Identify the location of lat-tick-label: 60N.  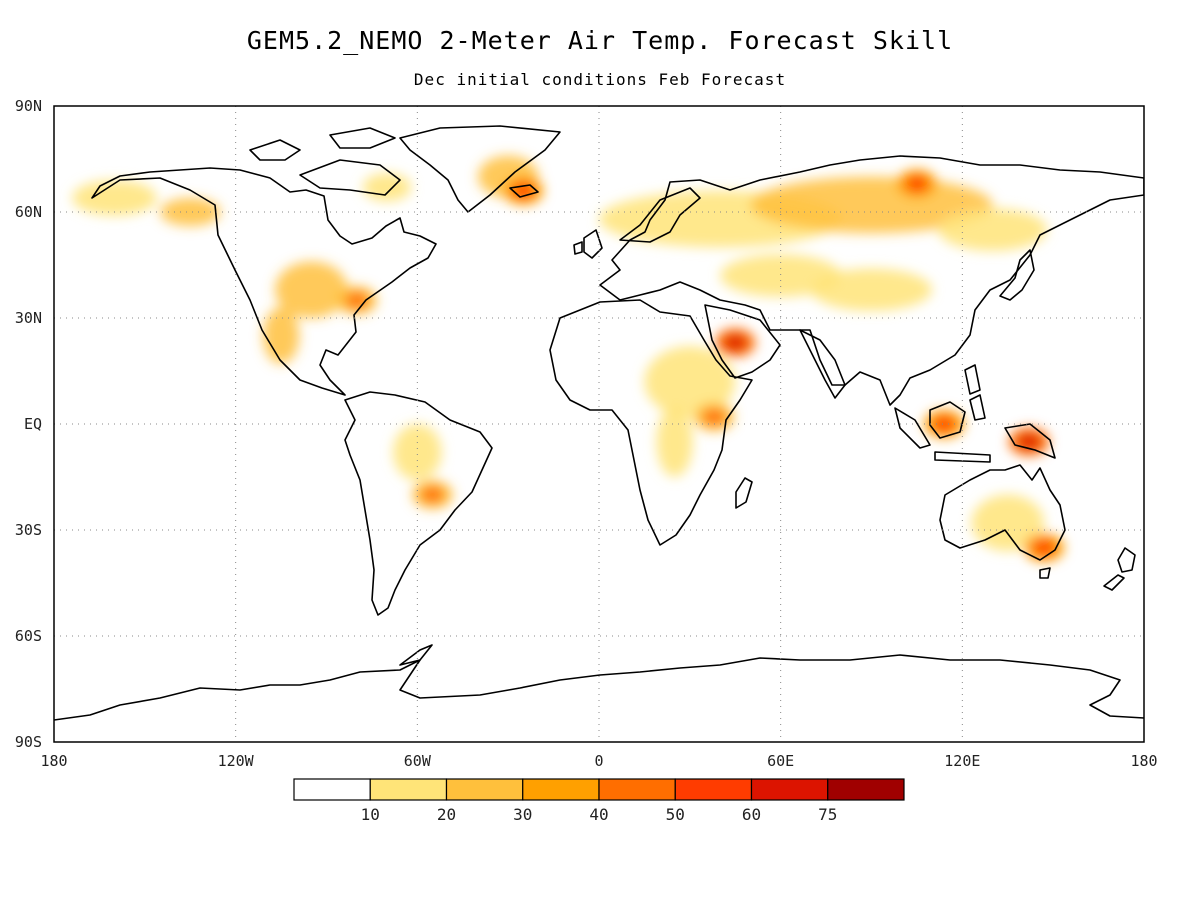
(28, 212).